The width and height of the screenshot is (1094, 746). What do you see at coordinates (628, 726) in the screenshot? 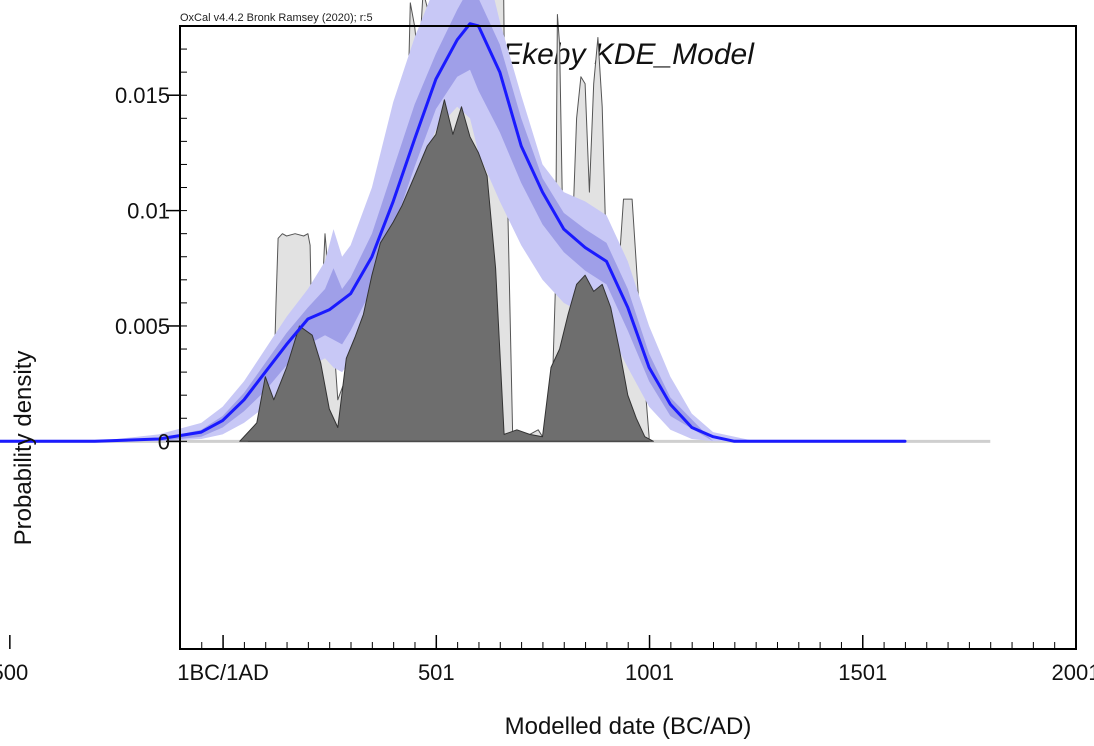
I see `x-axis-label: Modelled date (BC/AD)` at bounding box center [628, 726].